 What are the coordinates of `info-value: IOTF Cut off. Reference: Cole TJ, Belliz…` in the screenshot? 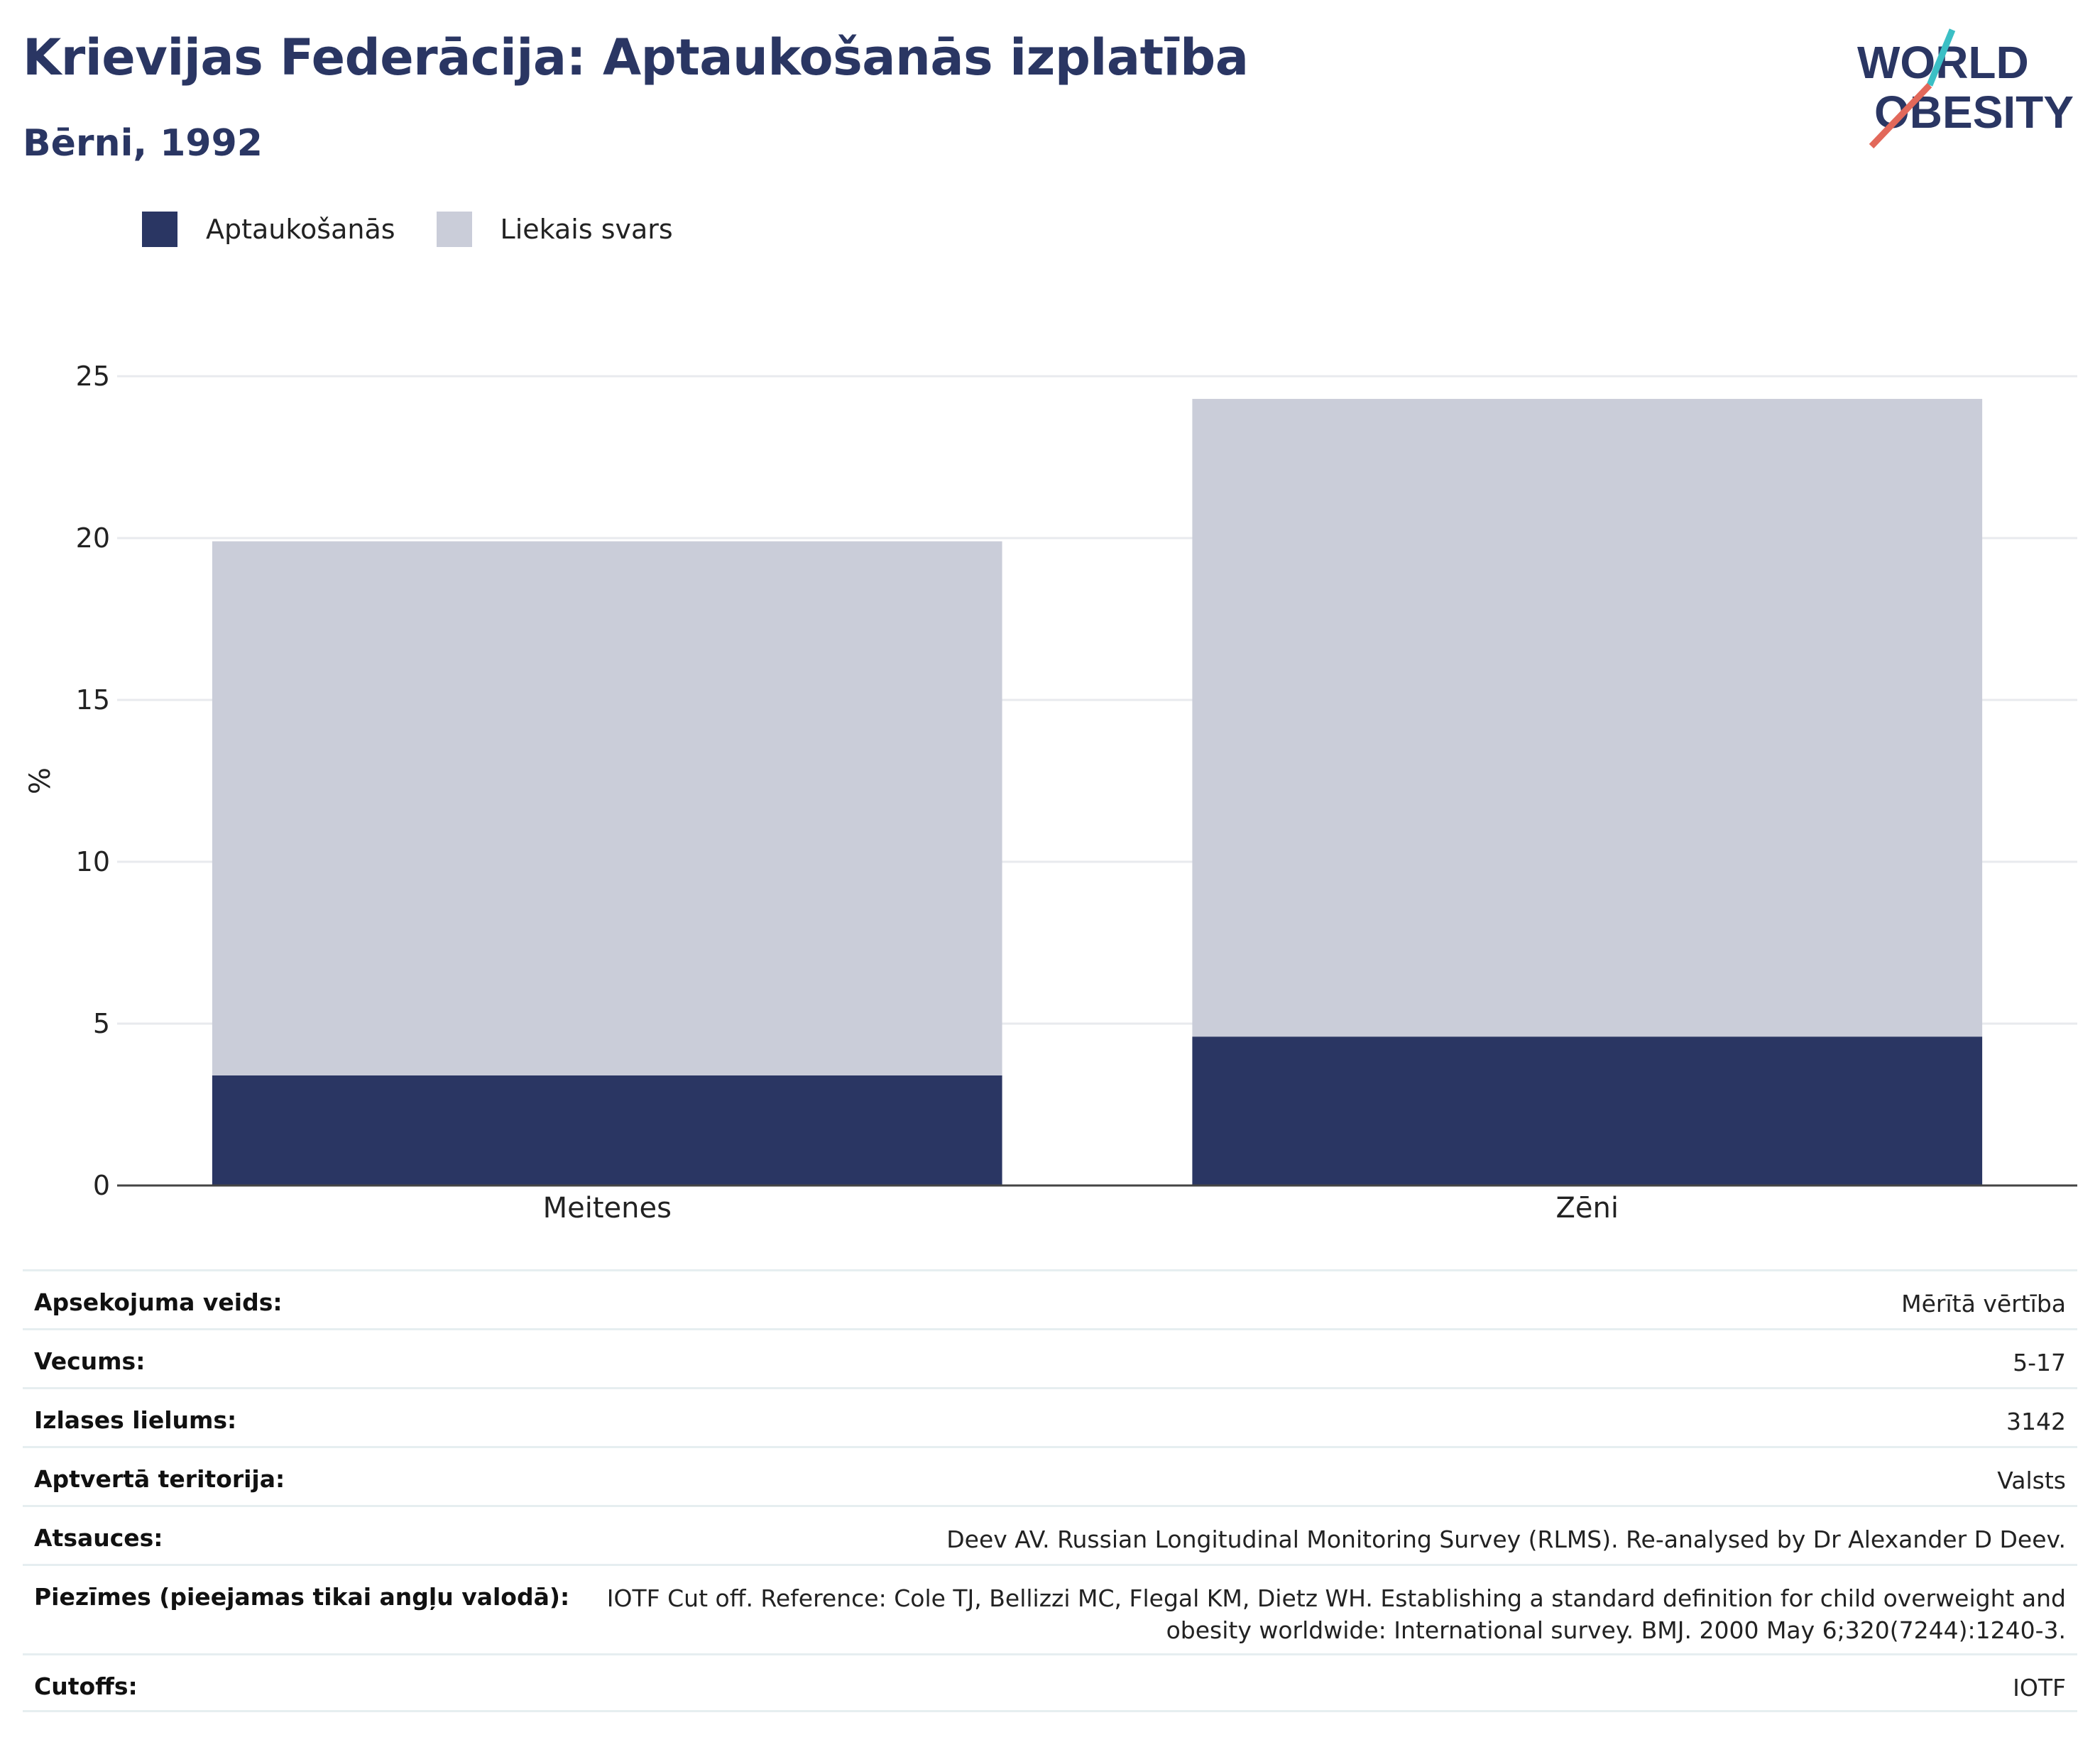 It's located at (1336, 1614).